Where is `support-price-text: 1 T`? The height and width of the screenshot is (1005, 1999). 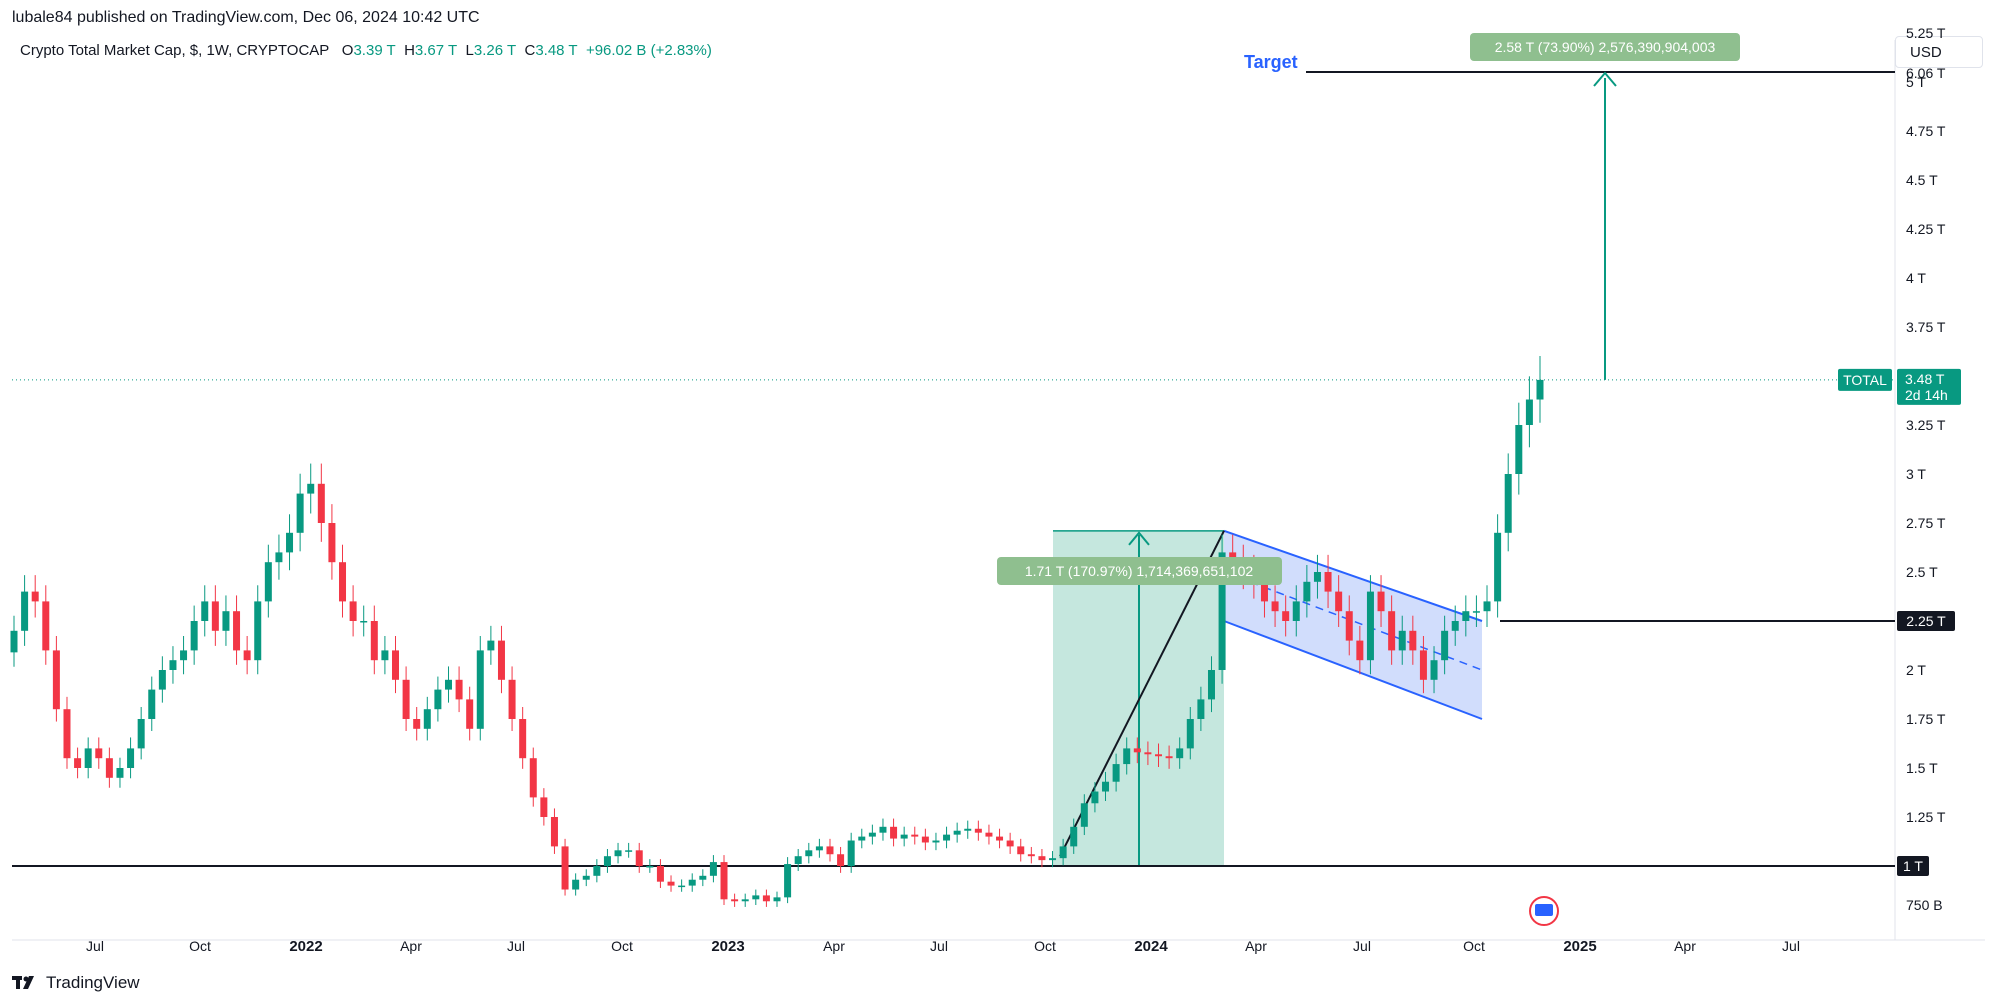 support-price-text: 1 T is located at coordinates (1913, 866).